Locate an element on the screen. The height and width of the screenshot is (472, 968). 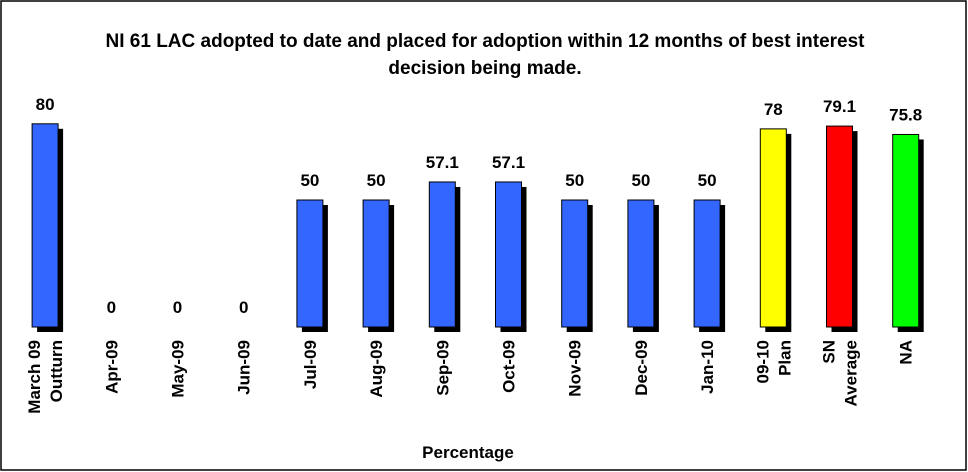
value-label: 78 is located at coordinates (773, 109).